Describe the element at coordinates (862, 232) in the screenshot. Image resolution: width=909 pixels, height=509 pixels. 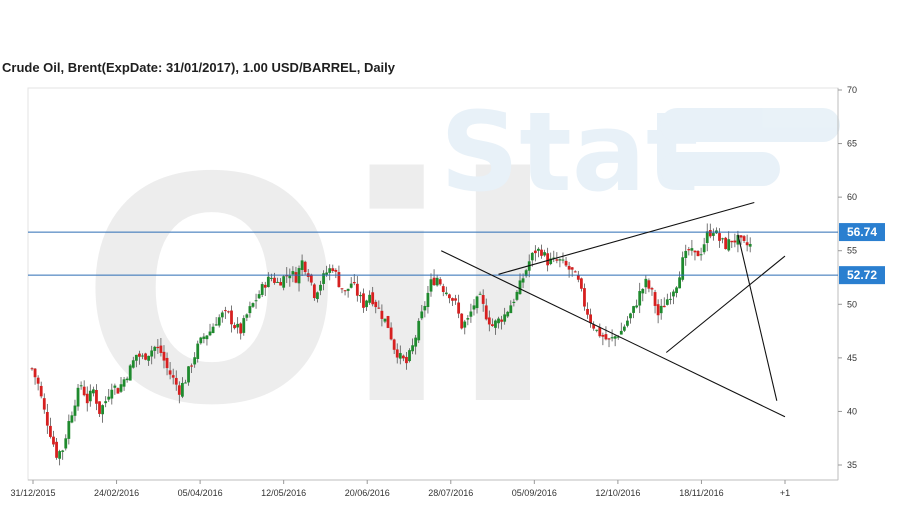
I see `level-badge` at that location.